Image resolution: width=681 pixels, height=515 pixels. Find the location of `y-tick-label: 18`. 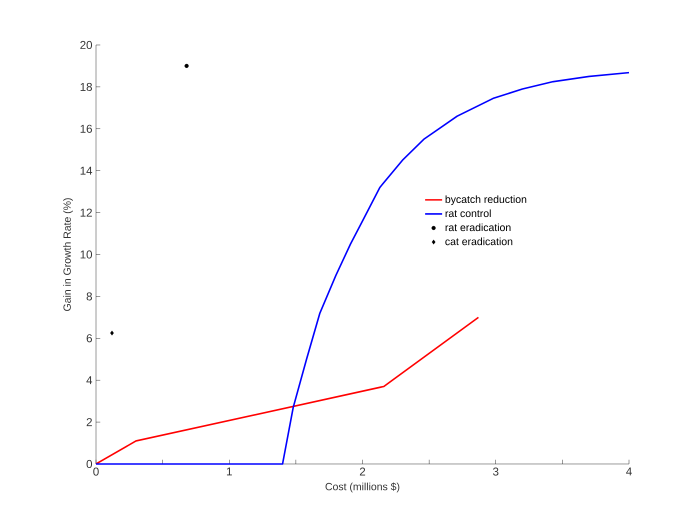

y-tick-label: 18 is located at coordinates (86, 86).